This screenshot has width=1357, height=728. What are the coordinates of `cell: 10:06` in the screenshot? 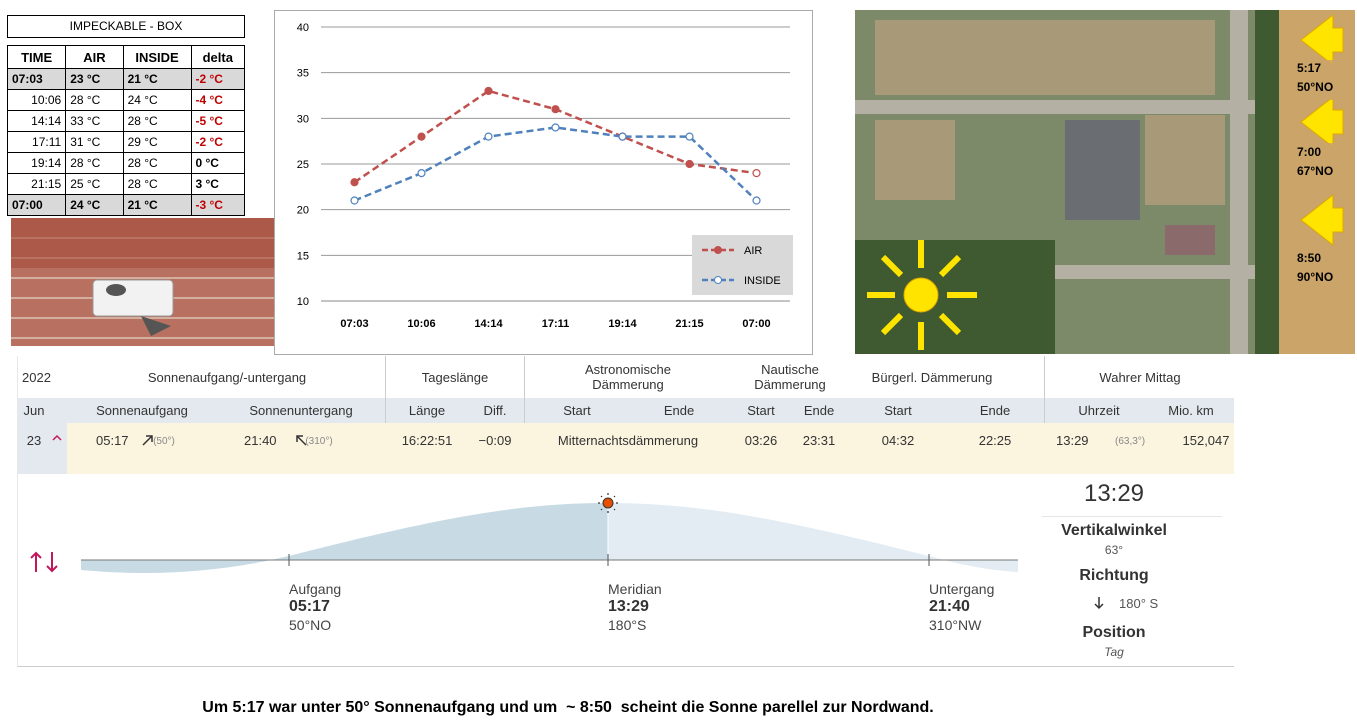 It's located at (36, 100).